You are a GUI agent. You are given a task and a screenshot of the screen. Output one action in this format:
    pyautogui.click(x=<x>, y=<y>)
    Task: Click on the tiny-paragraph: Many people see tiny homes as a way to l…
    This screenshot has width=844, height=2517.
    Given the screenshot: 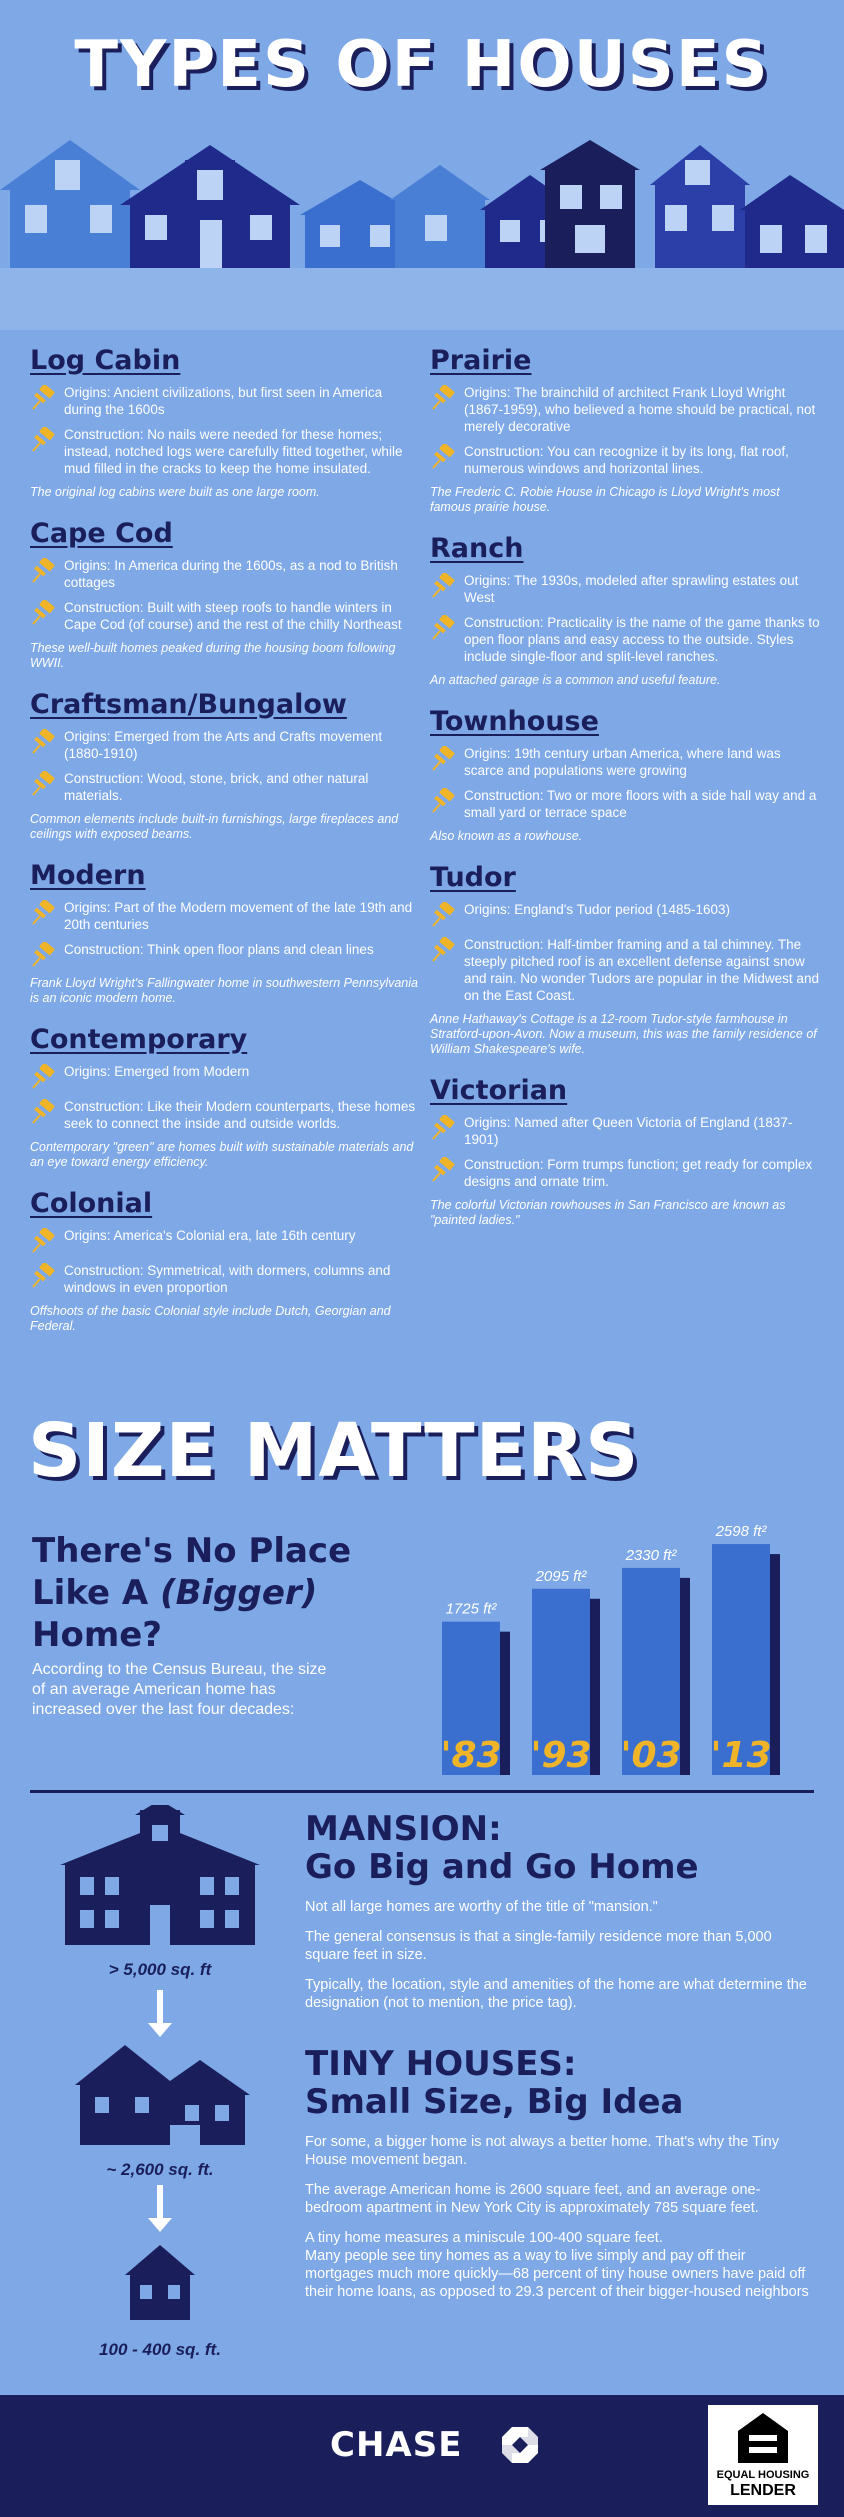 What is the action you would take?
    pyautogui.click(x=557, y=2274)
    